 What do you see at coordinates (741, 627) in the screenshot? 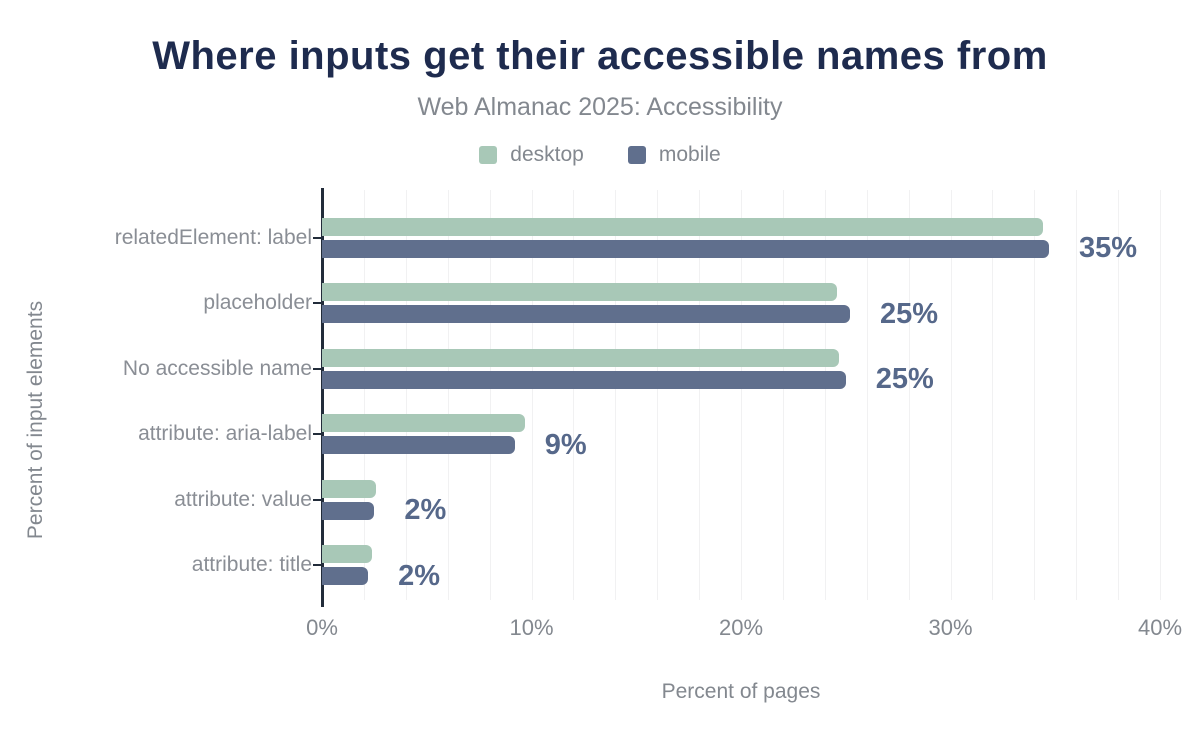
I see `x-tick-label: 20%` at bounding box center [741, 627].